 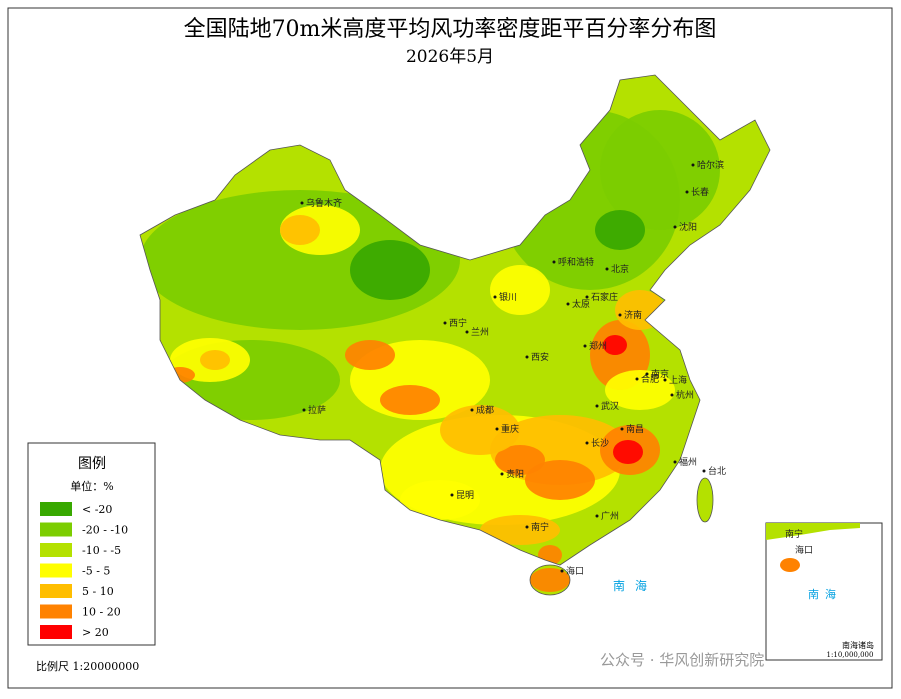 What do you see at coordinates (98, 591) in the screenshot?
I see `legend-label: 5 - 10` at bounding box center [98, 591].